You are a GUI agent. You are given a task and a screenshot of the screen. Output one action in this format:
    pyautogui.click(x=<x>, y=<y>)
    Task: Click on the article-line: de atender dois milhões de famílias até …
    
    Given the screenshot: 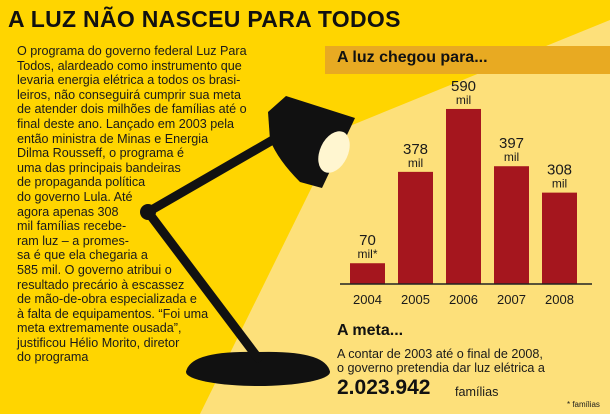 What is the action you would take?
    pyautogui.click(x=132, y=109)
    